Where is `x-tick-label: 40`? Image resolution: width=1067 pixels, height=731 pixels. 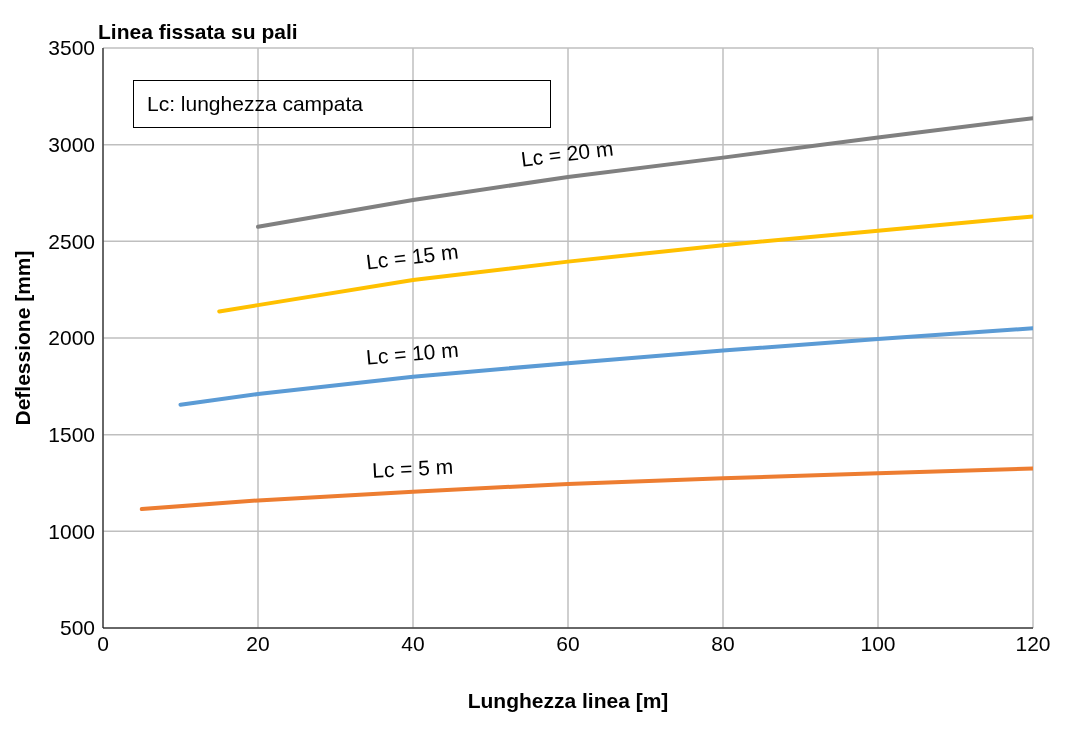
x-tick-label: 40 is located at coordinates (413, 643).